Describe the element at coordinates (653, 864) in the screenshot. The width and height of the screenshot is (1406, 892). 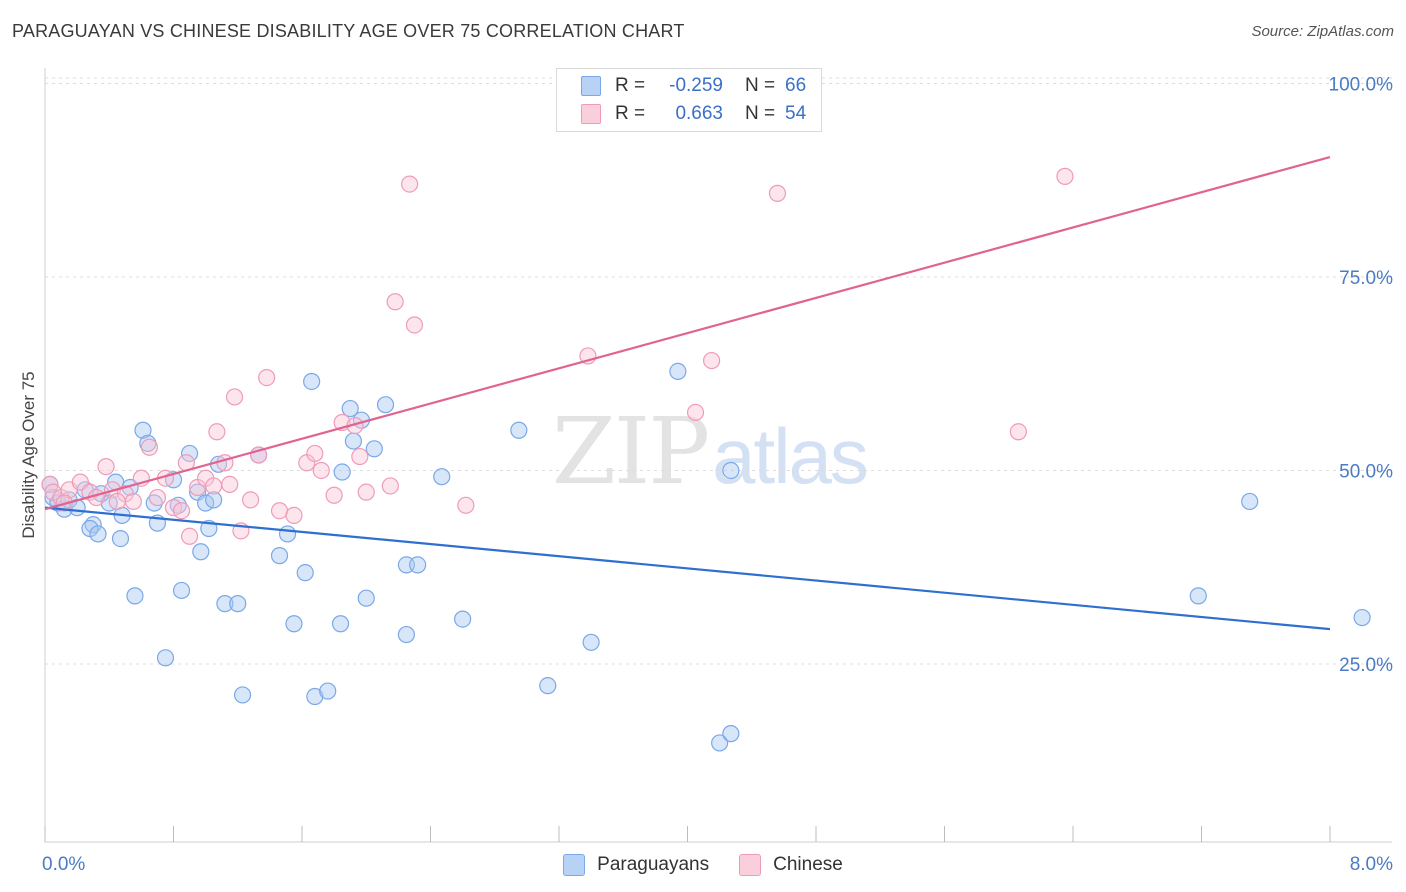
I see `series-label-paraguayans: Paraguayans` at that location.